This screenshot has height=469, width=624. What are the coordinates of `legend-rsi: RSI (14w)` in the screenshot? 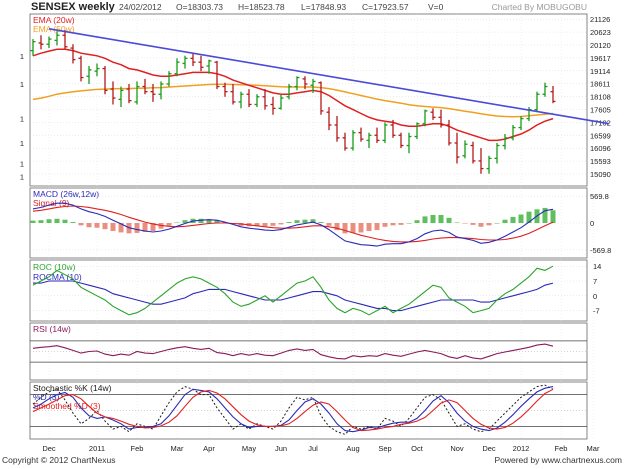 It's located at (52, 329).